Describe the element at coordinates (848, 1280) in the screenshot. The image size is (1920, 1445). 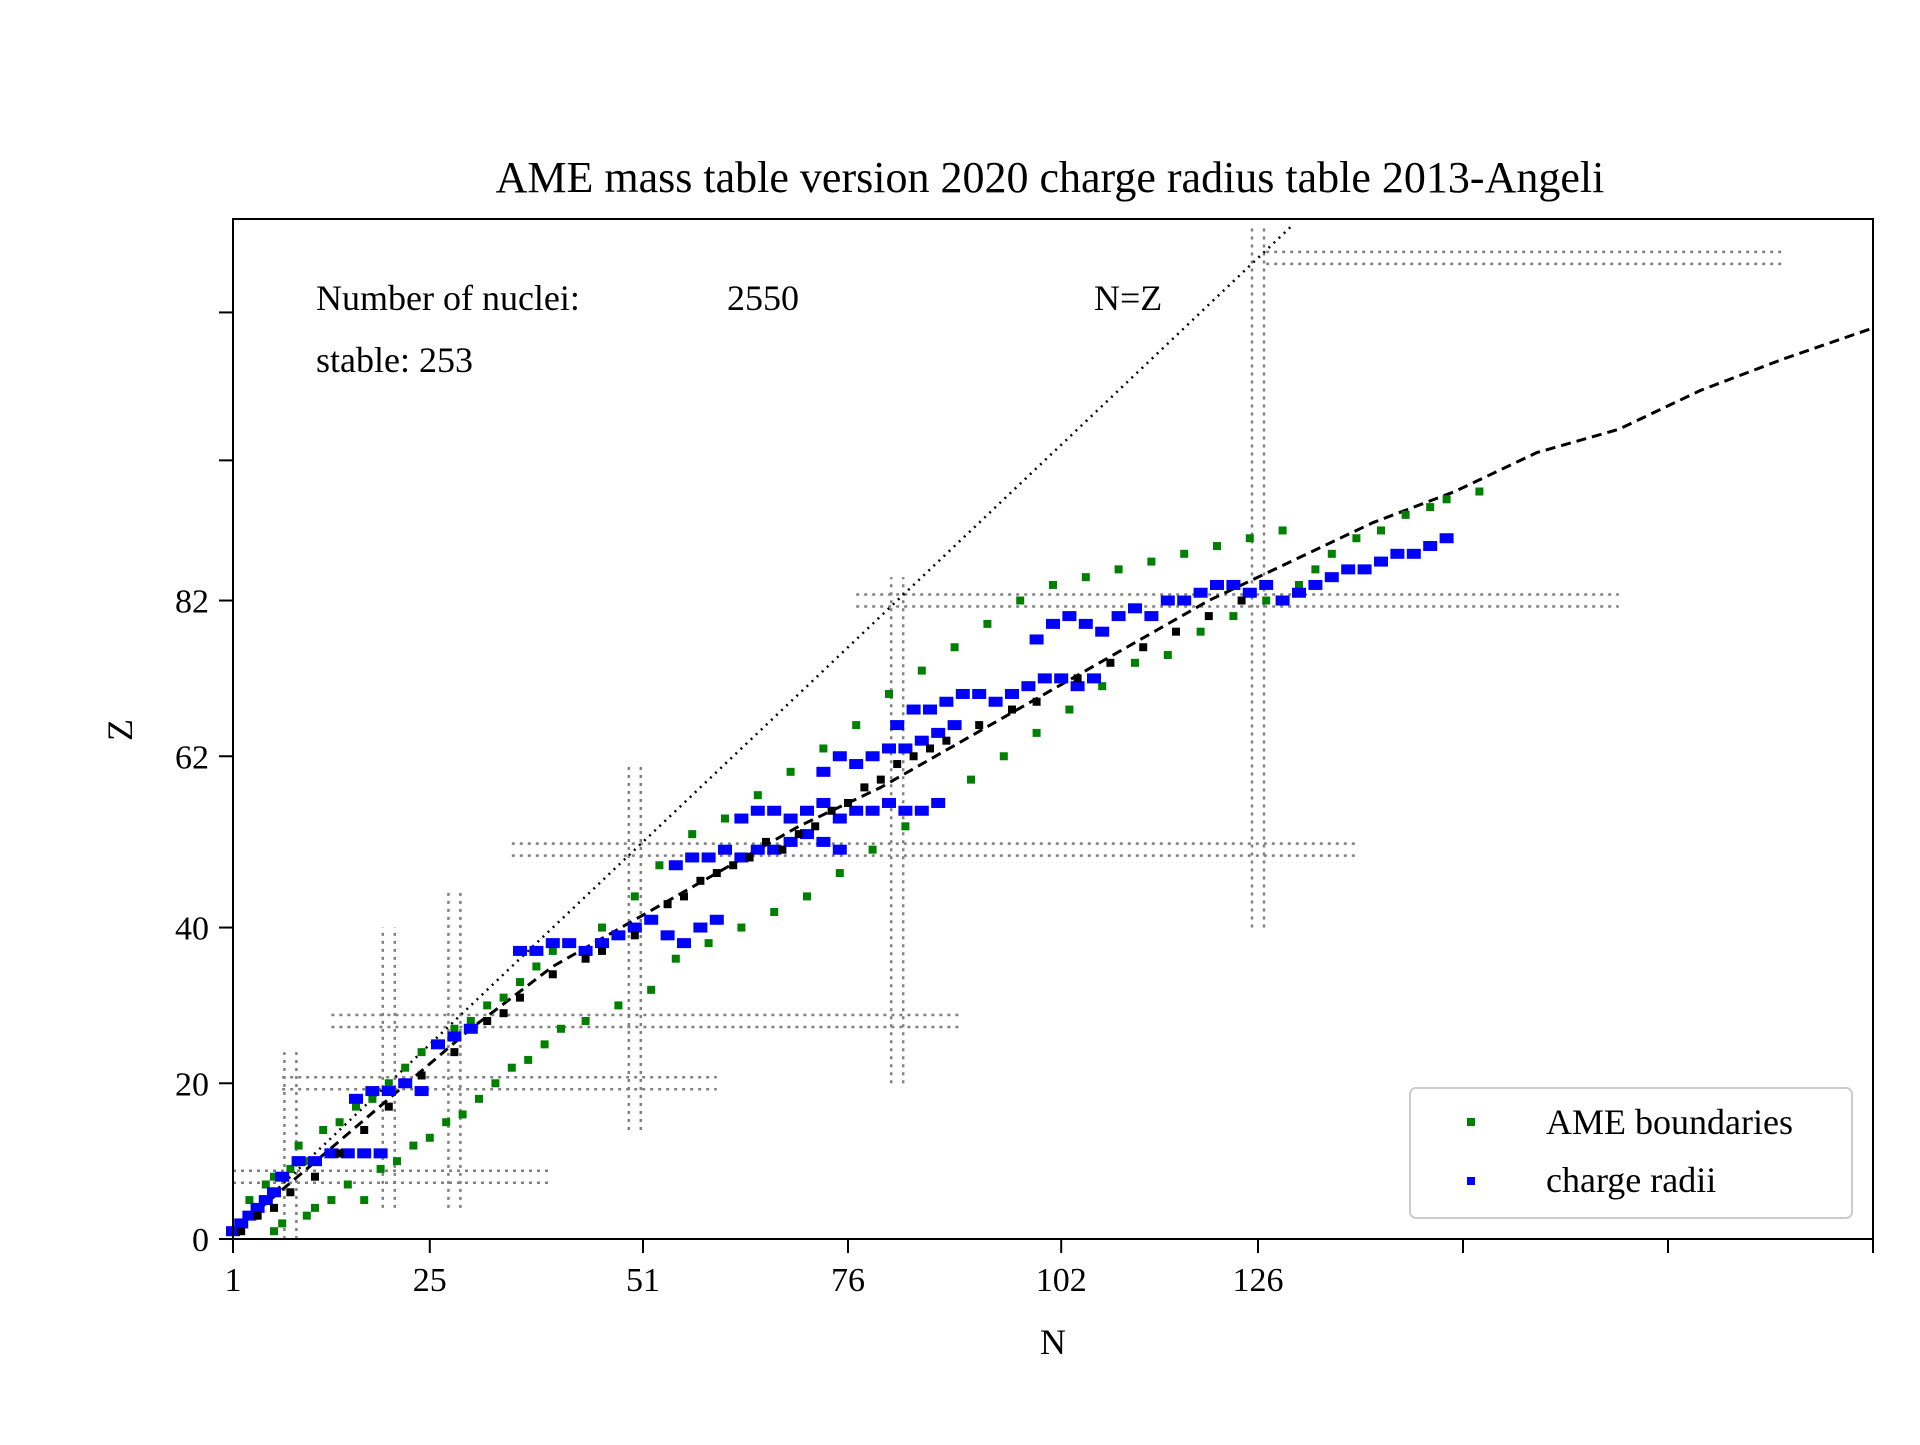
I see `x-tick-label-3: 76` at that location.